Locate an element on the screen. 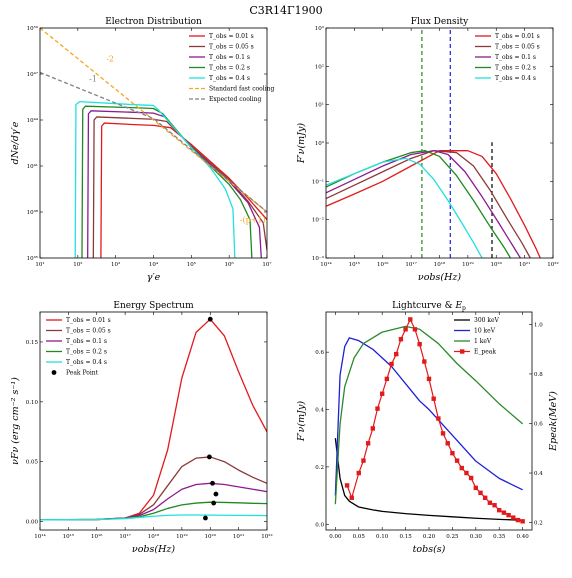 This screenshot has width=572, height=578. y-tick-label: 10⁵⁰ is located at coordinates (33, 28).